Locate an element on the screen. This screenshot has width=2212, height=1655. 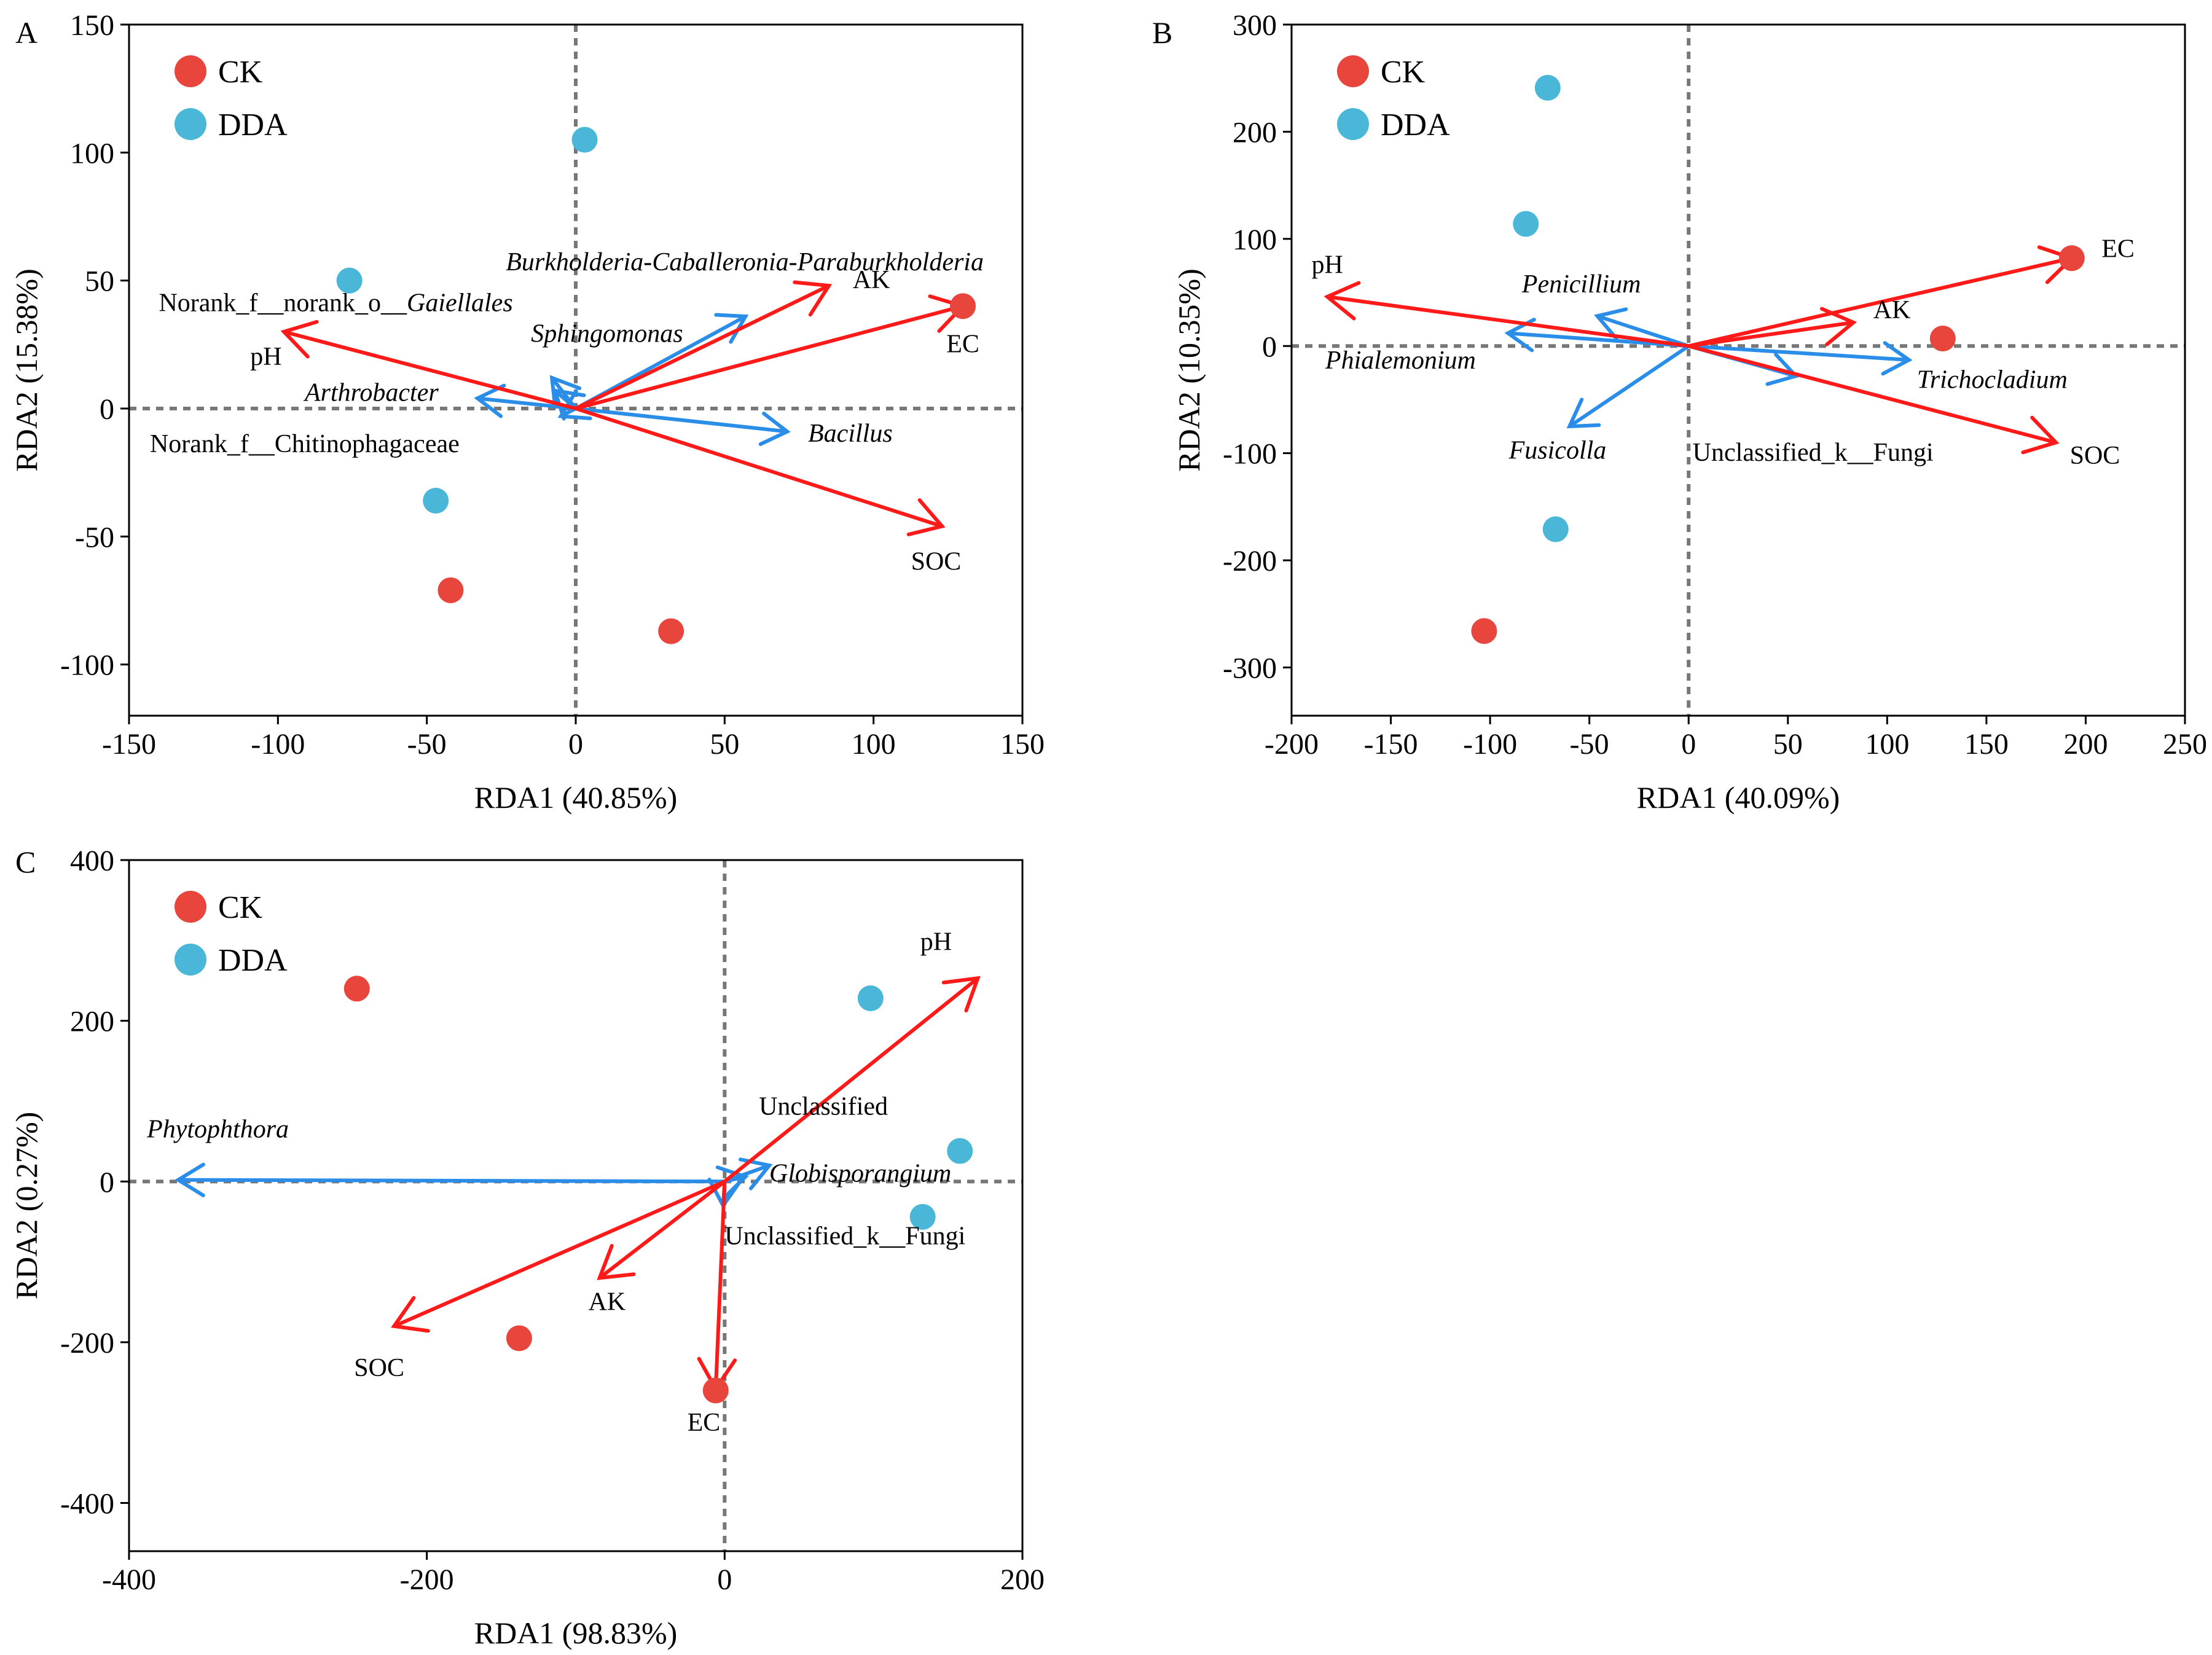
taxa-arrow-label: Sphingomonas is located at coordinates (607, 334).